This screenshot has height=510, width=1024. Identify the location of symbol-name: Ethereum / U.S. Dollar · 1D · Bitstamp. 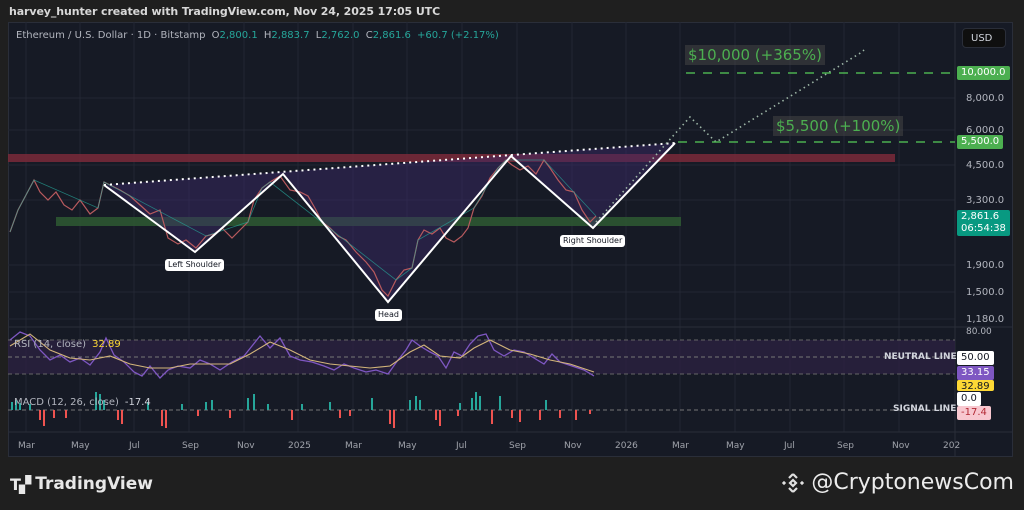
(111, 35).